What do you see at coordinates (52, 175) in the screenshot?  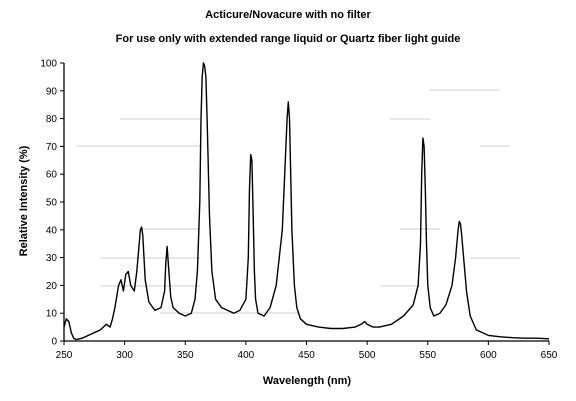 I see `y-tick-label: 60` at bounding box center [52, 175].